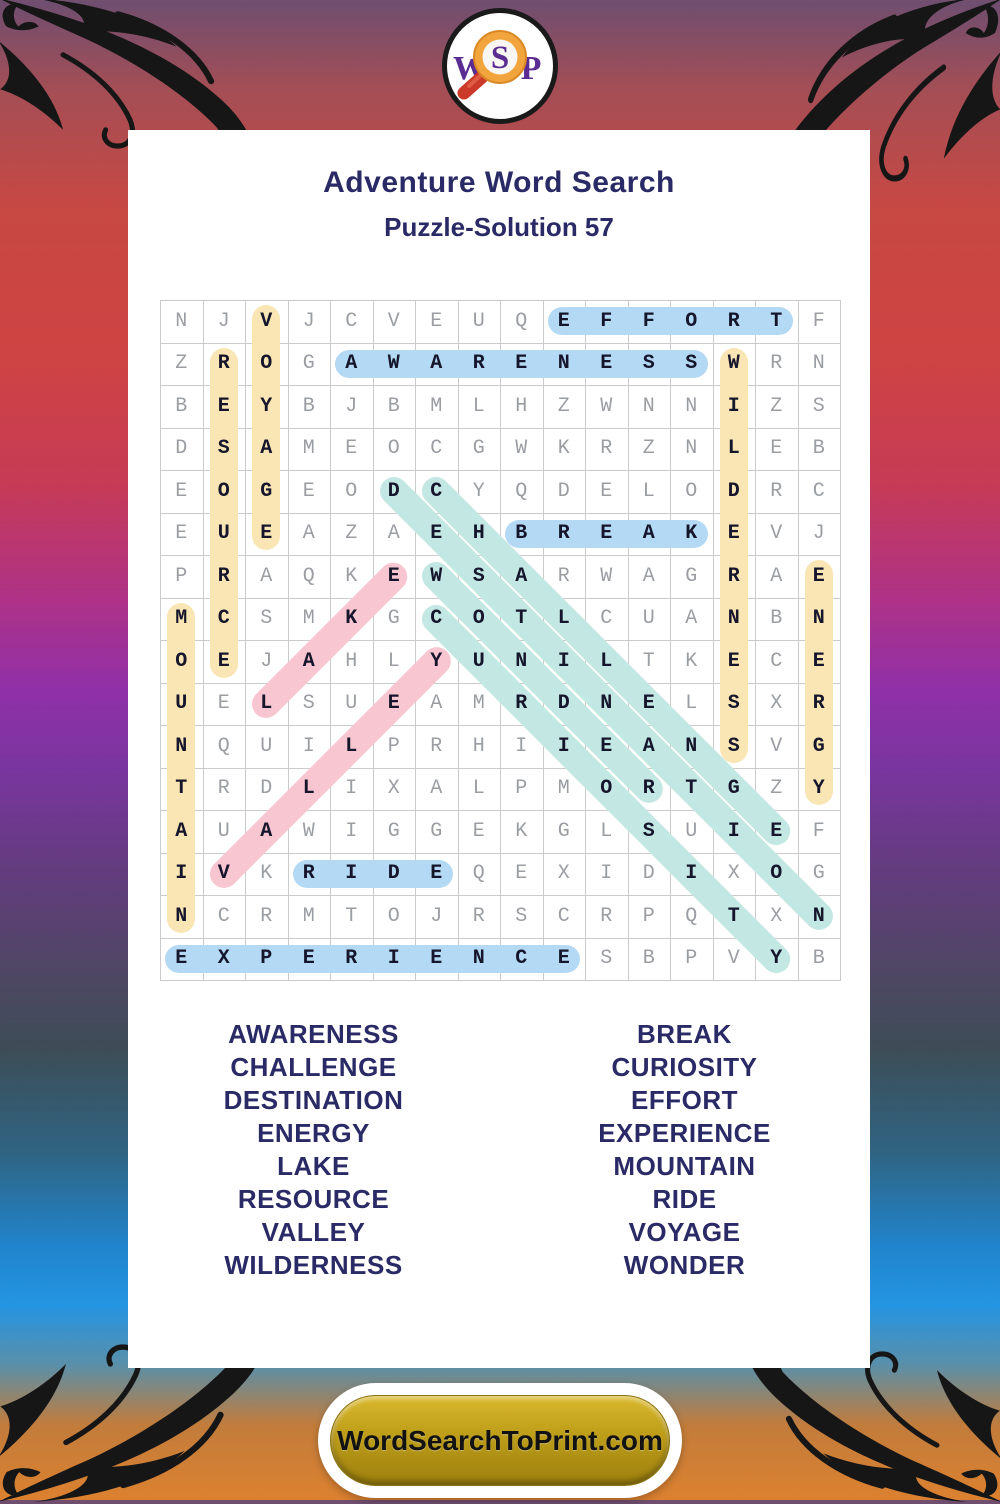 The width and height of the screenshot is (1000, 1504). Describe the element at coordinates (313, 1166) in the screenshot. I see `word-list-item: LAKE` at that location.